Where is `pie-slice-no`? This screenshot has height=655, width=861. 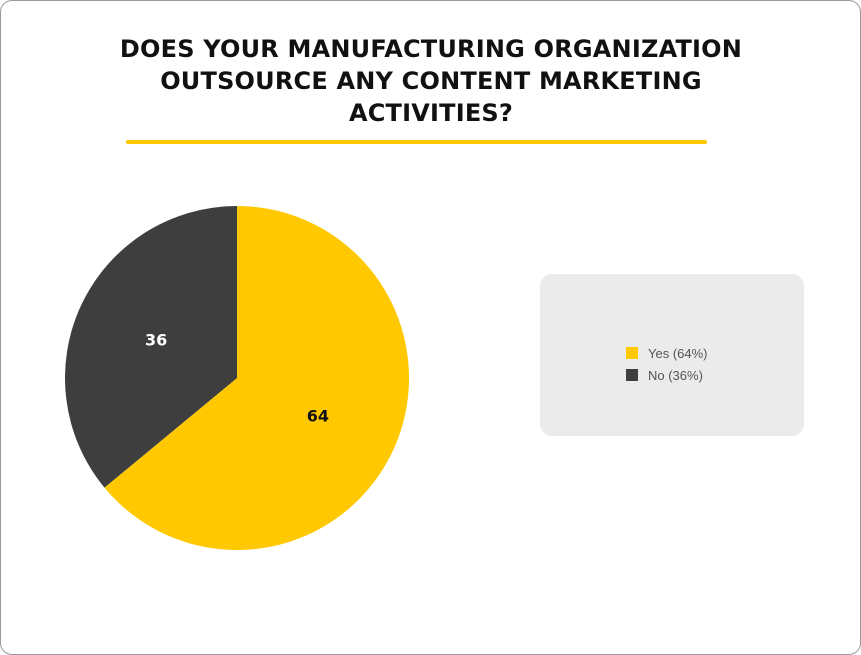 pie-slice-no is located at coordinates (150, 347).